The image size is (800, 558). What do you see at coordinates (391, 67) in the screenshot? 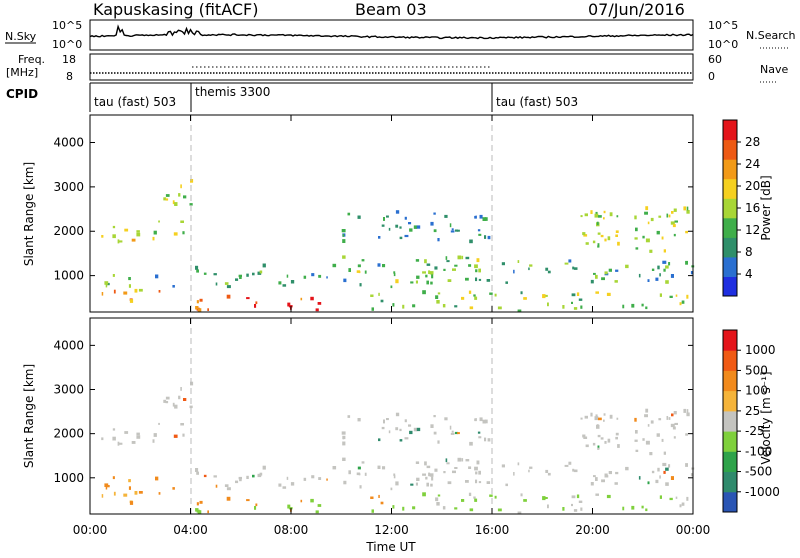
I see `freq-panel-frame` at bounding box center [391, 67].